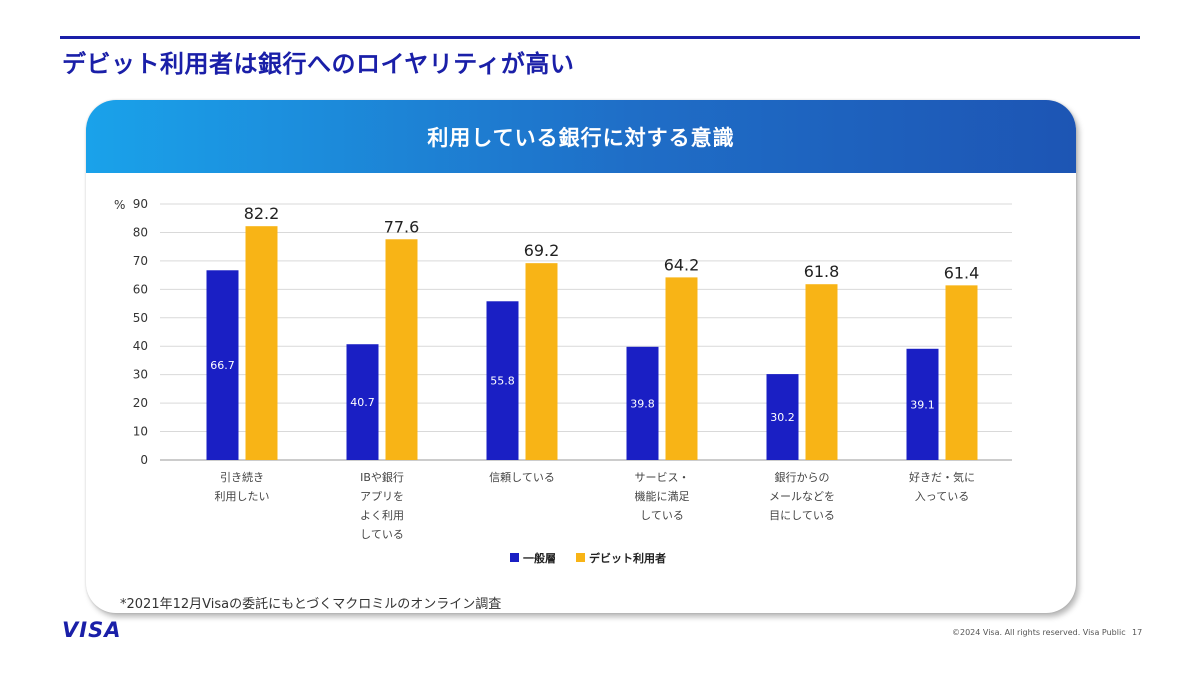  I want to click on data-label-debit: 64.2, so click(682, 264).